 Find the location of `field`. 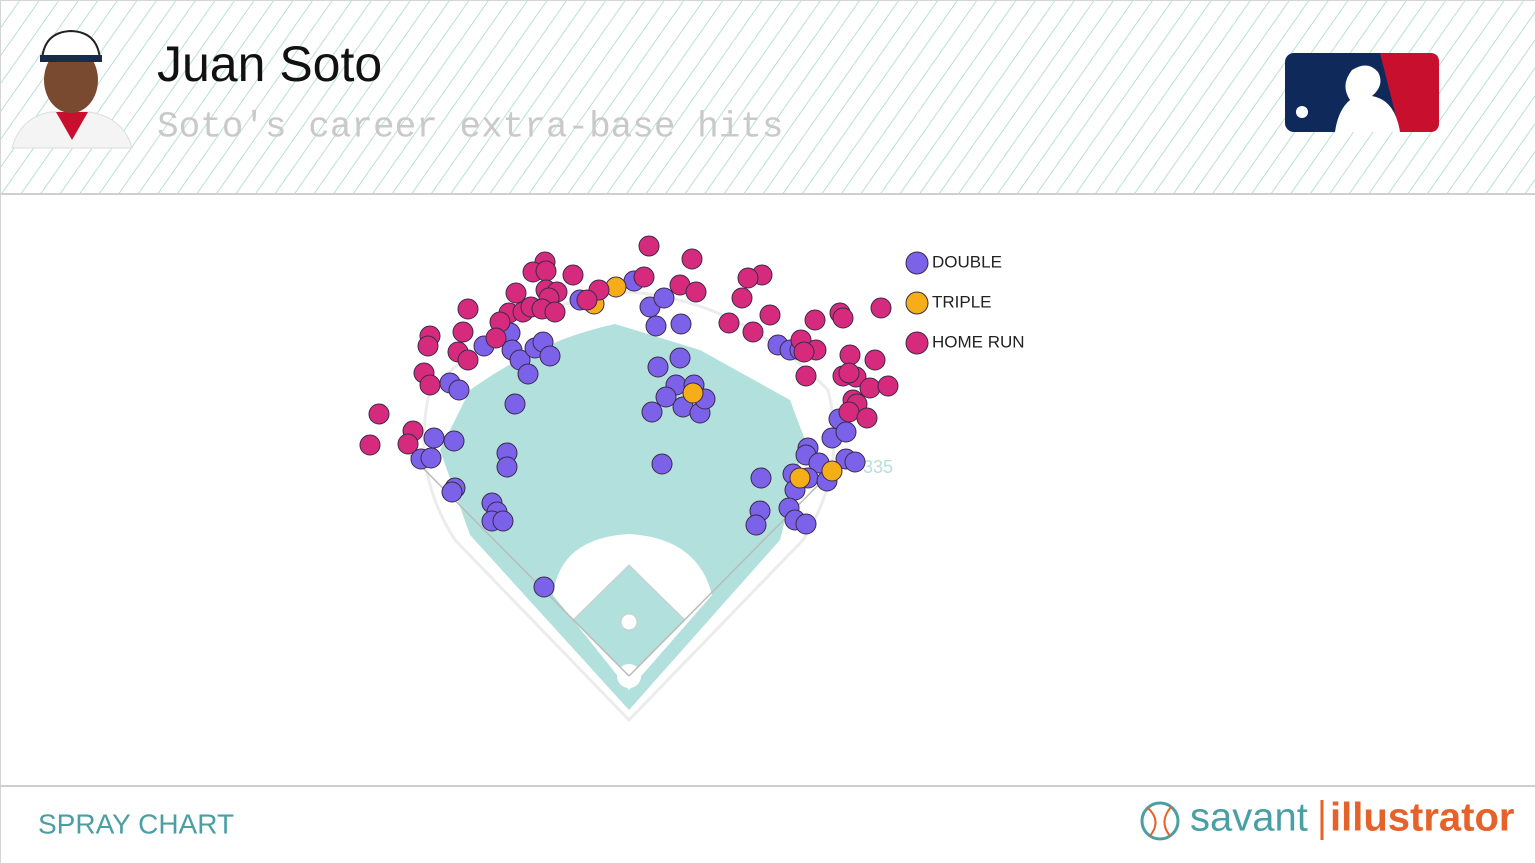

field is located at coordinates (629, 506).